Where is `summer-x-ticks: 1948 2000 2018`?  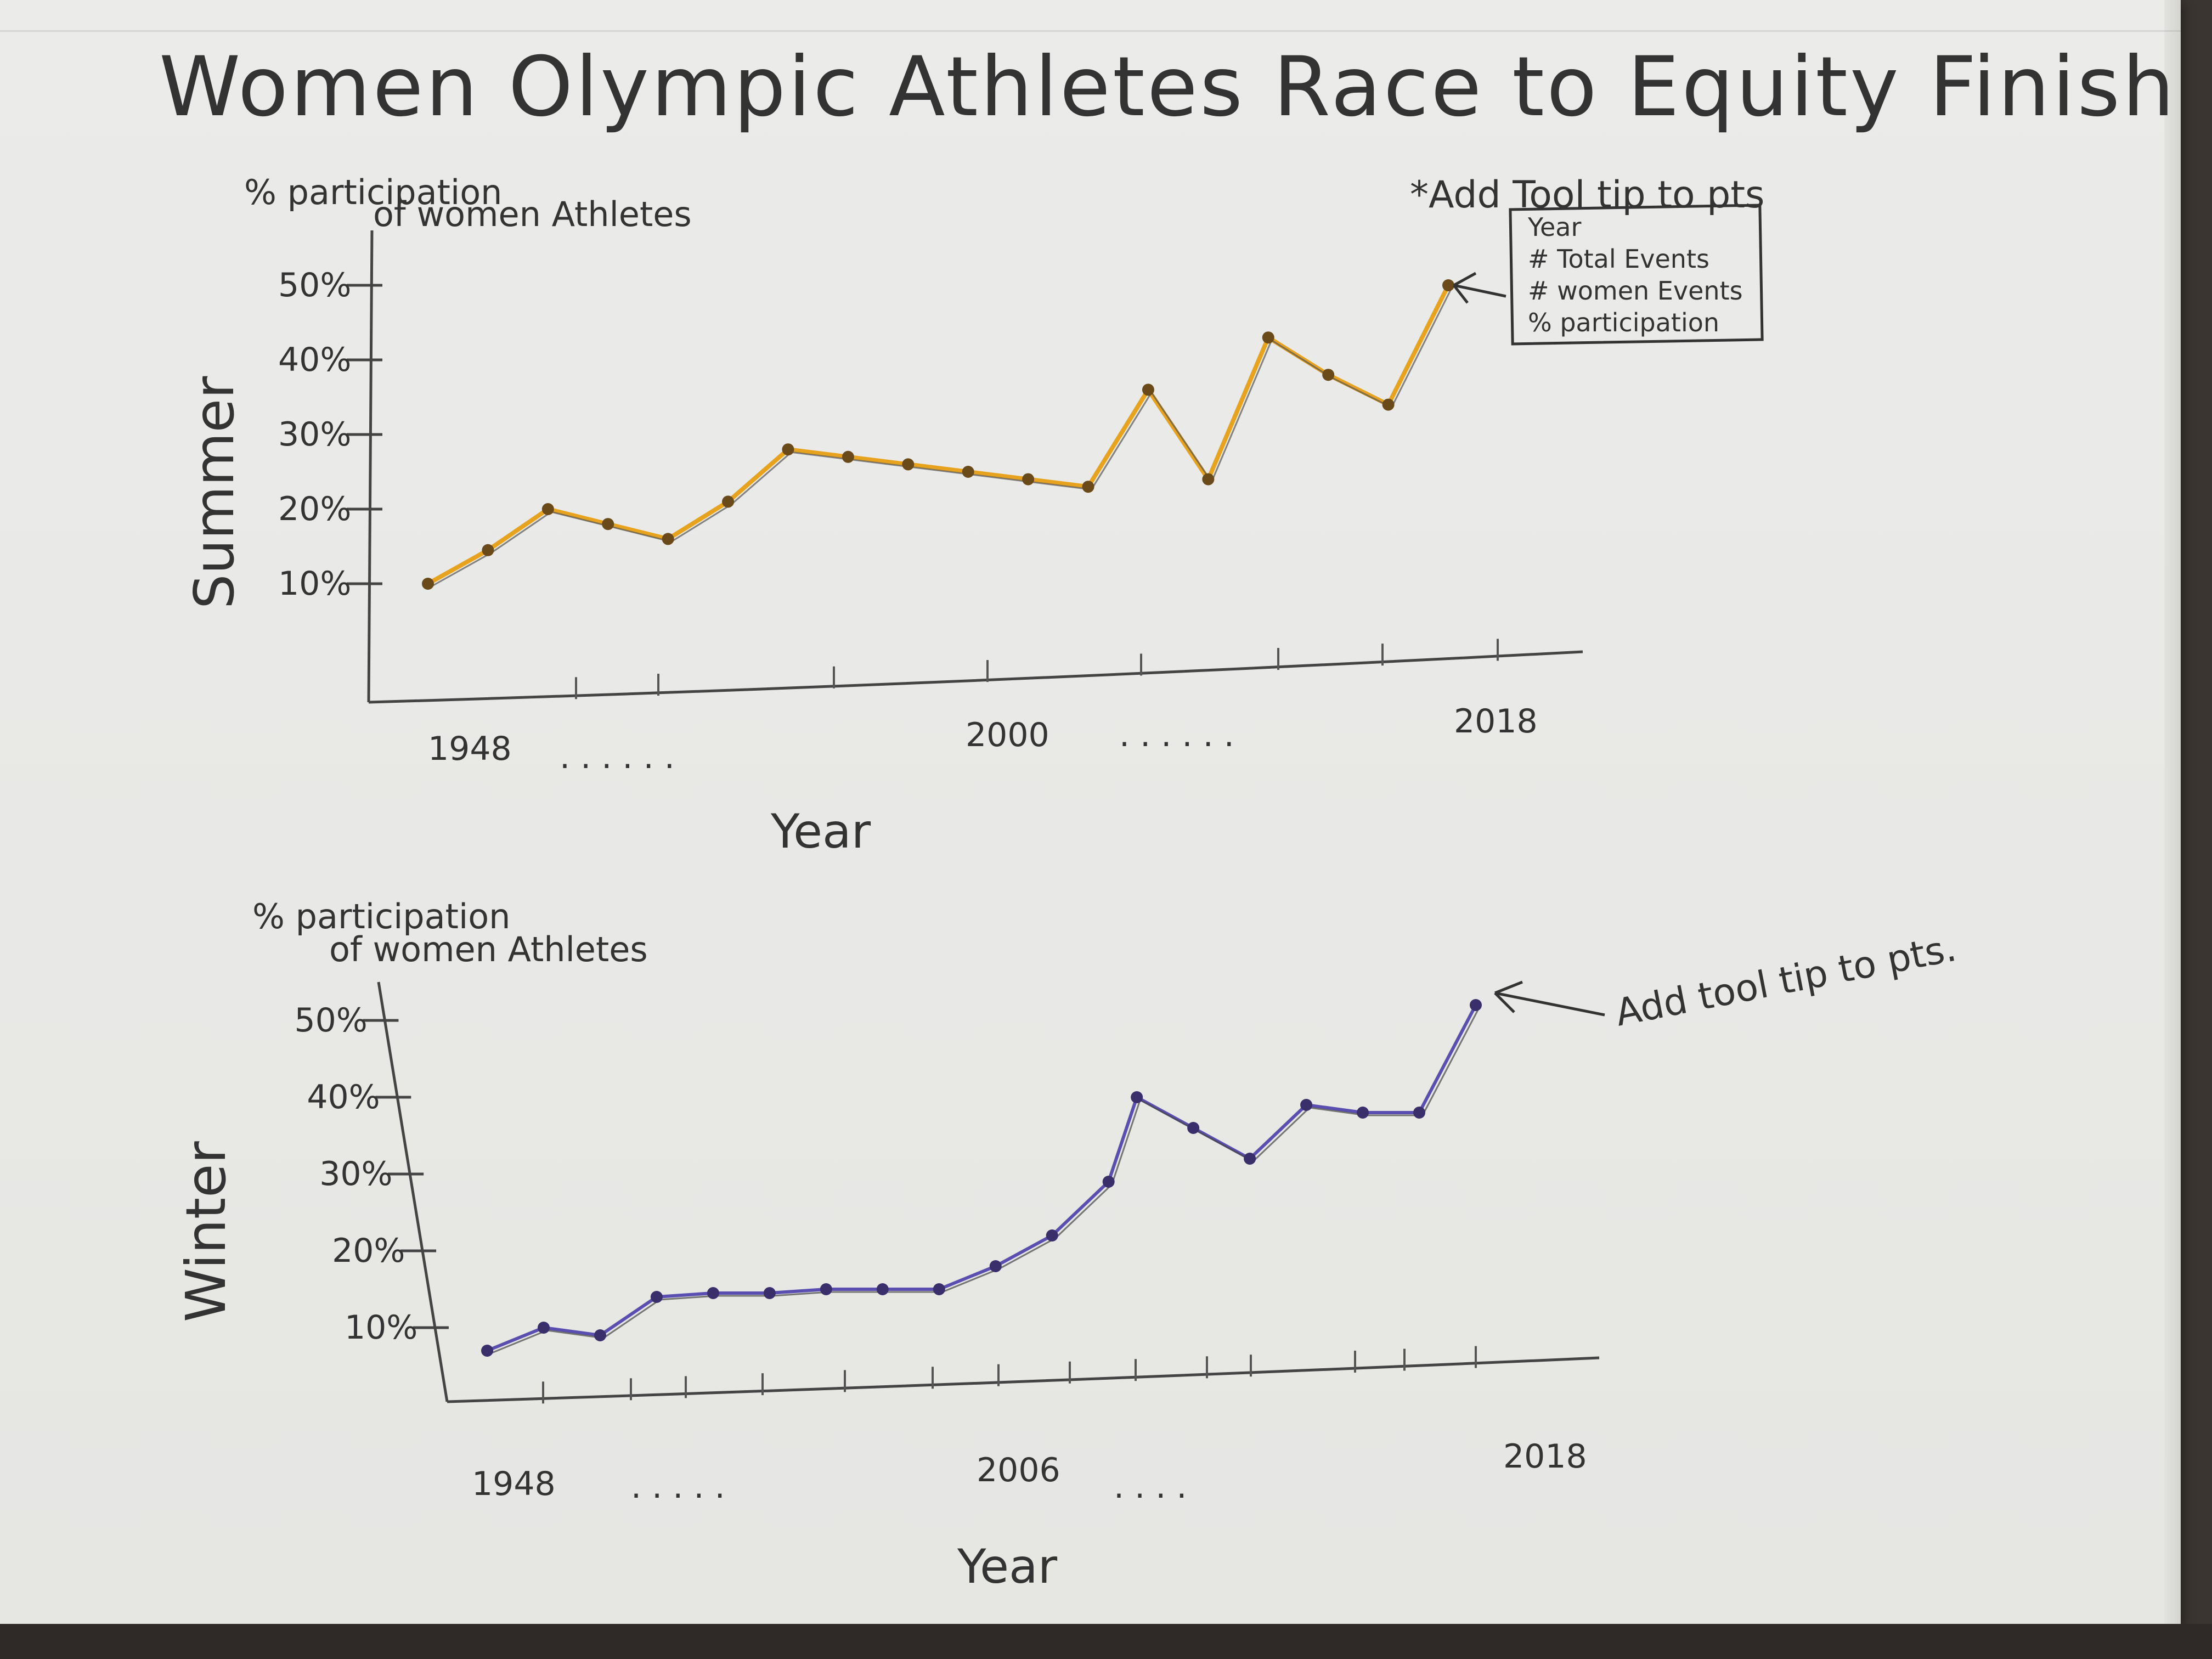 summer-x-ticks: 1948 2000 2018 is located at coordinates (983, 703).